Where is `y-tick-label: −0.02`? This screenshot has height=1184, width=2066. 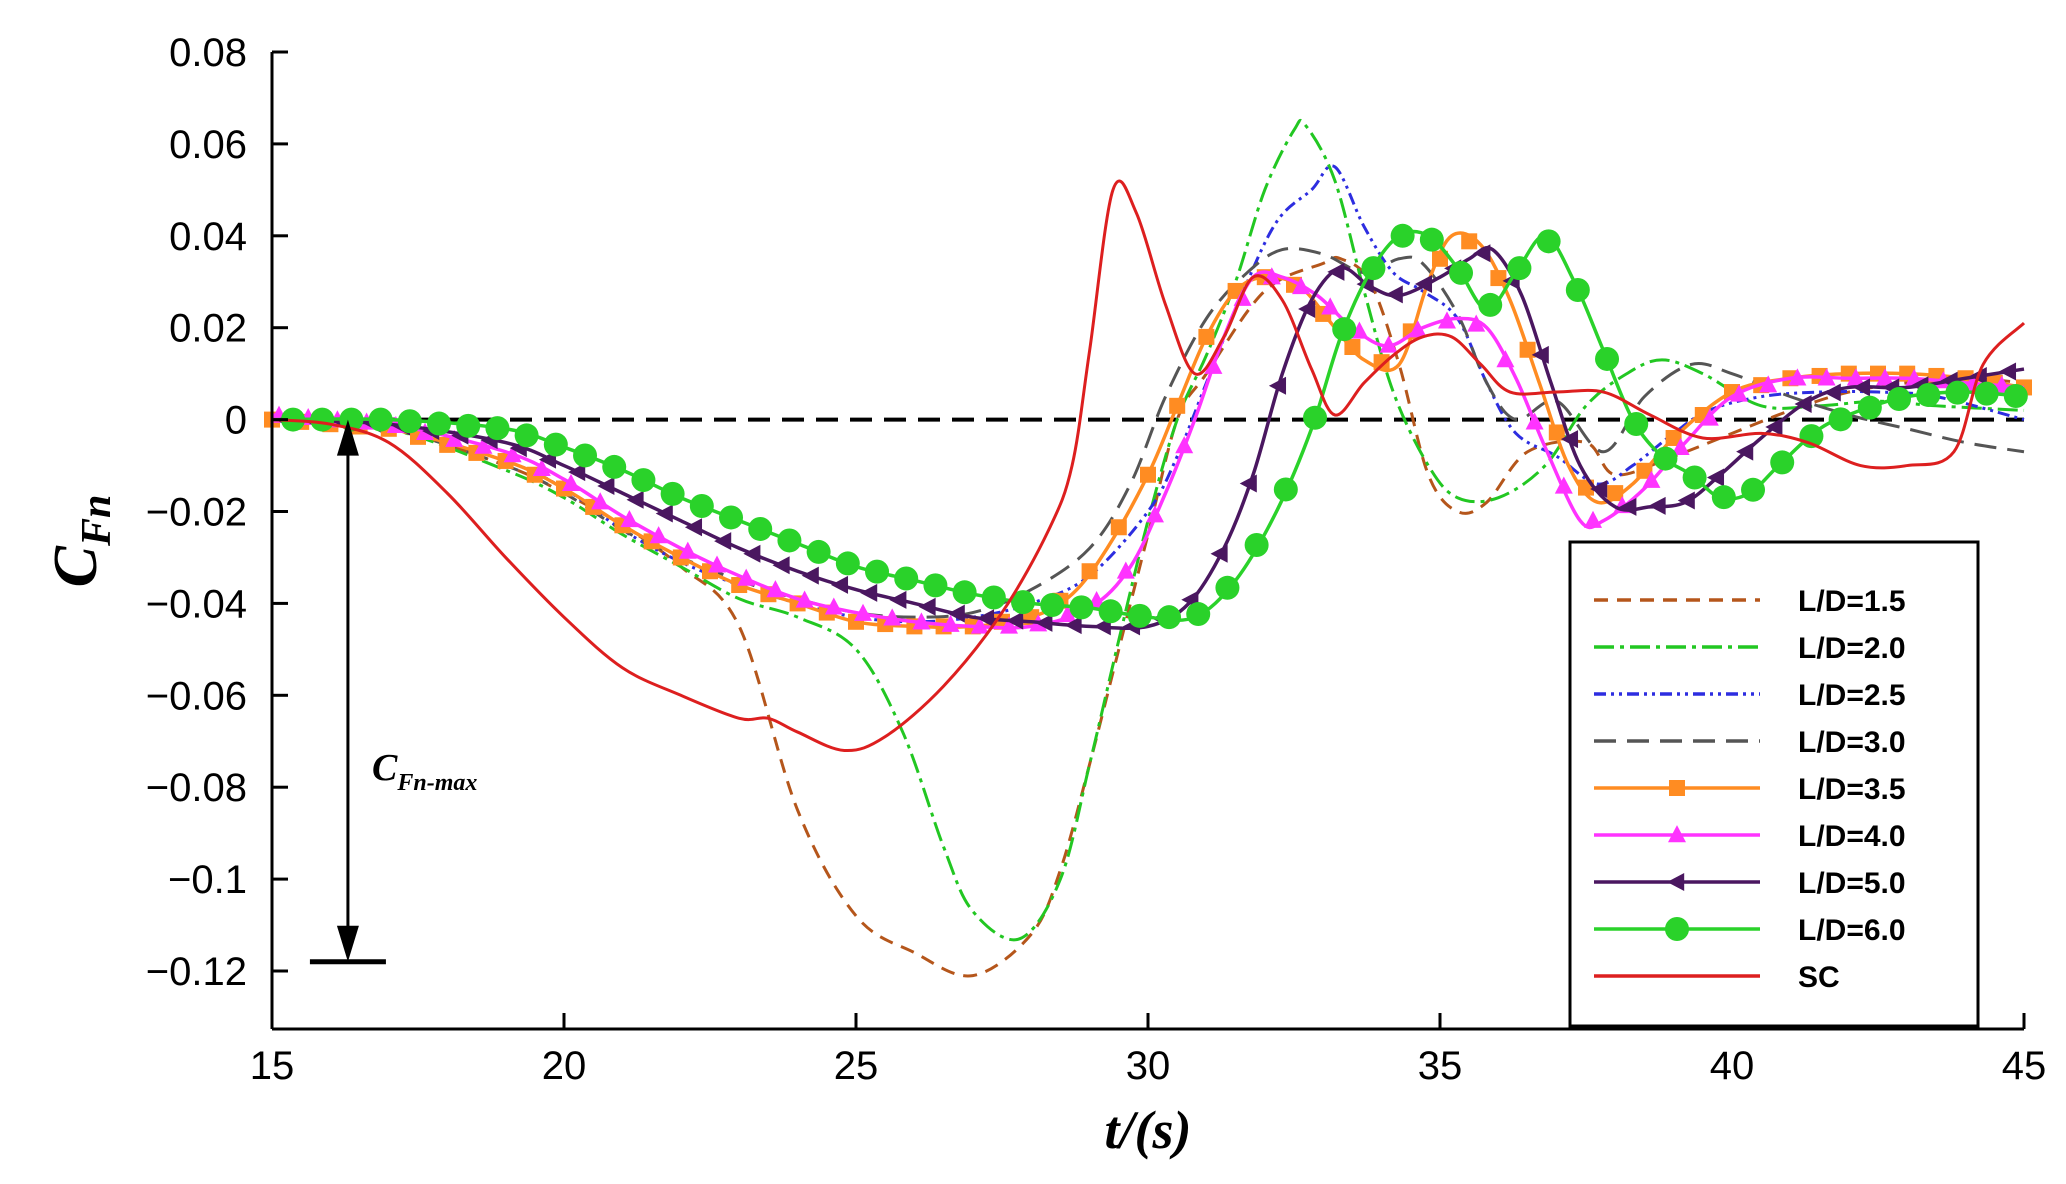 y-tick-label: −0.02 is located at coordinates (196, 513).